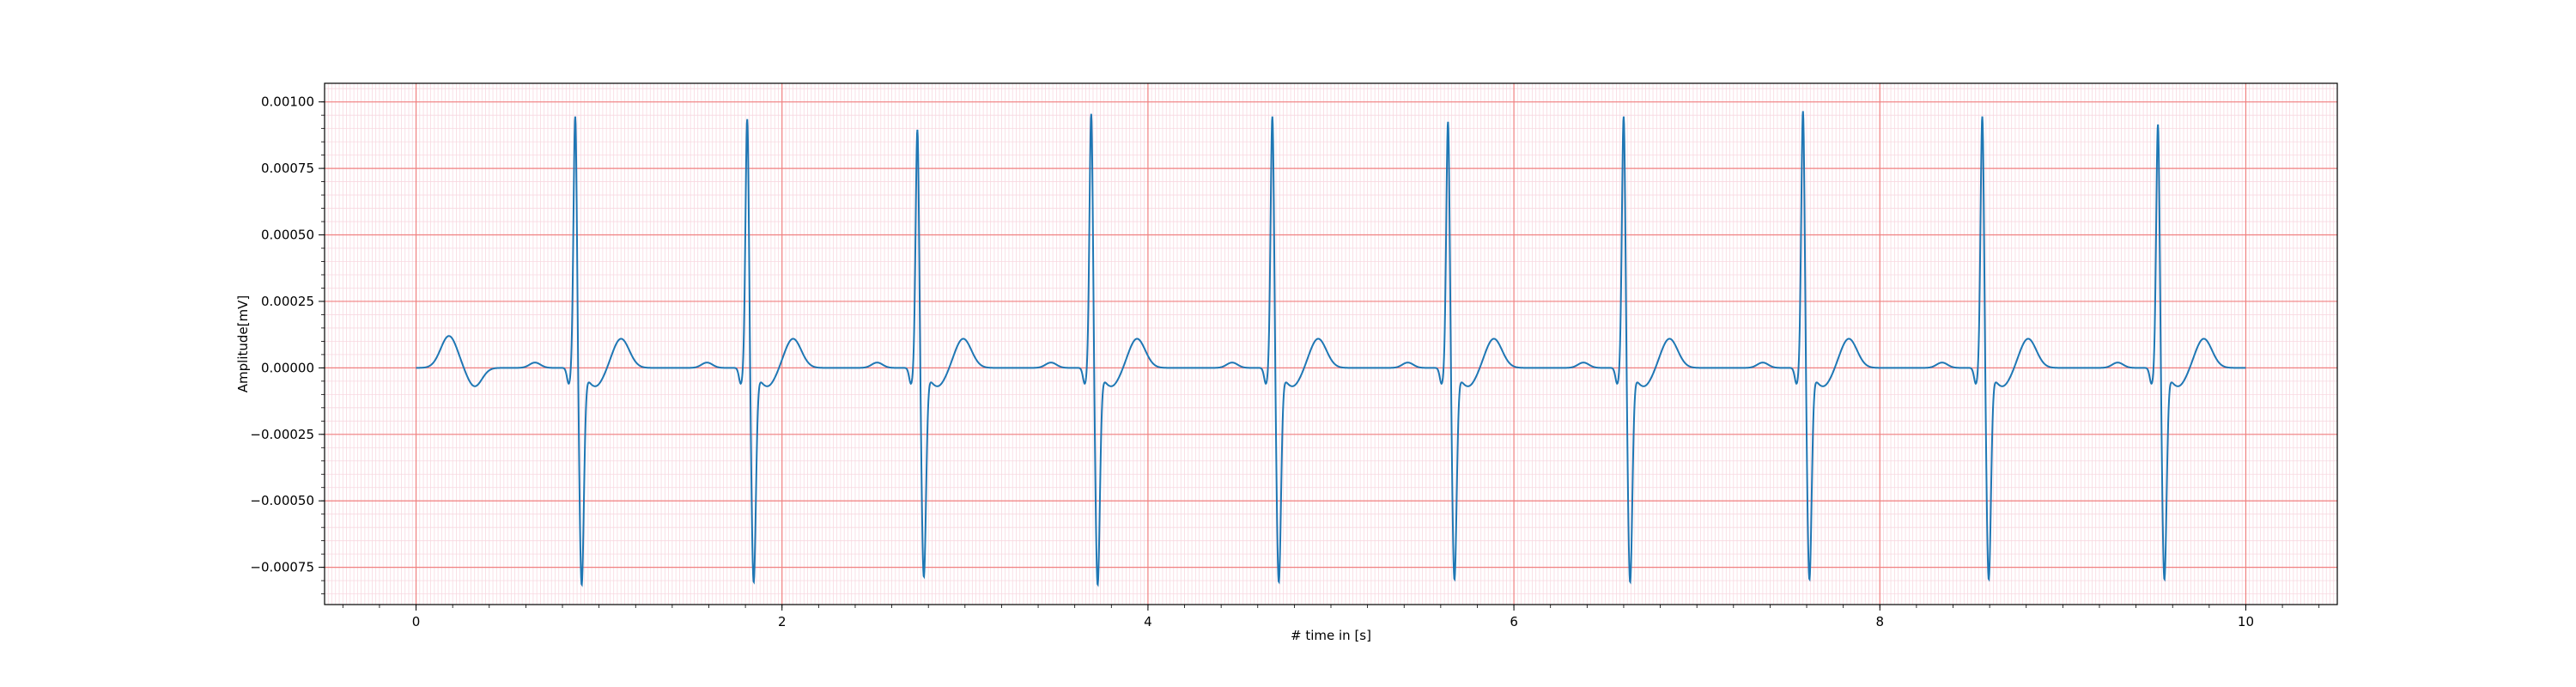  I want to click on x-tick-label: 2, so click(782, 621).